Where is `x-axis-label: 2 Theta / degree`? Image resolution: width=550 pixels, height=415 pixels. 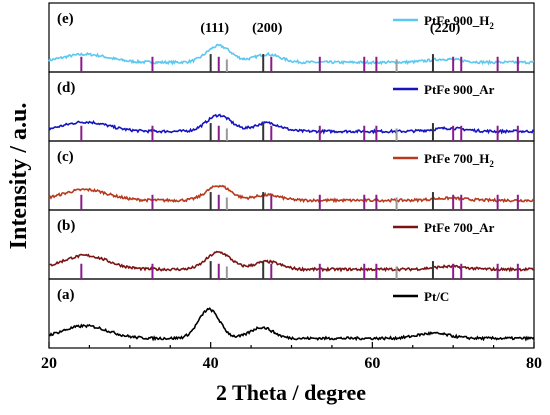
x-axis-label: 2 Theta / degree is located at coordinates (291, 392).